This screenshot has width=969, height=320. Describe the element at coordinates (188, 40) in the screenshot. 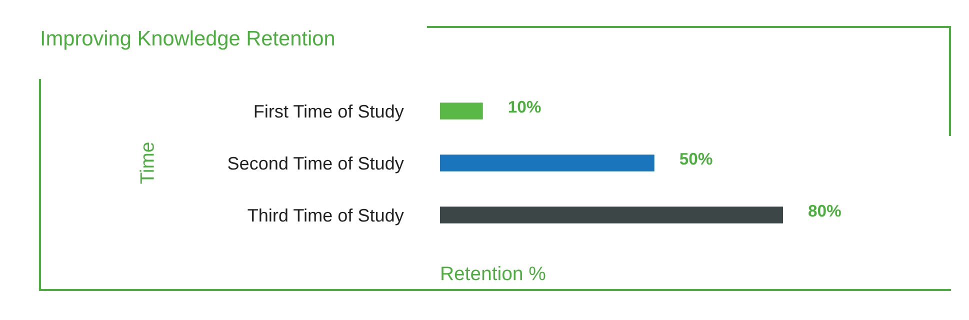

I see `text: Improving Knowledge Retention` at that location.